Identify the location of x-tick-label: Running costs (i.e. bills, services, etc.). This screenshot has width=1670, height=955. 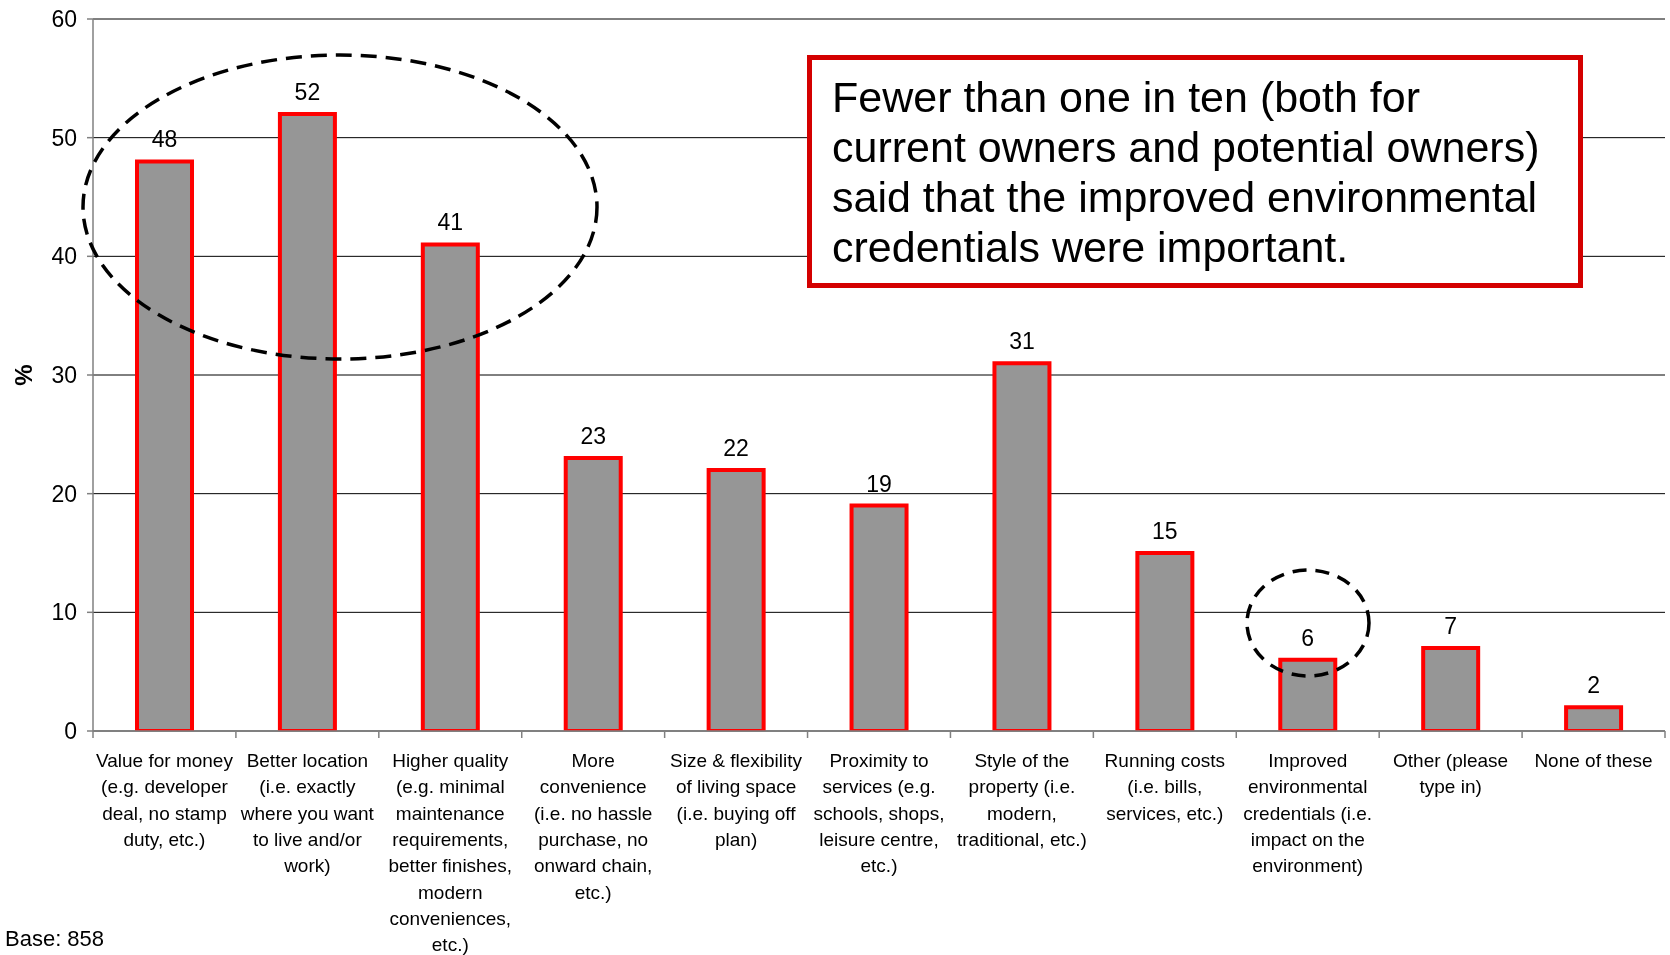
(1165, 787).